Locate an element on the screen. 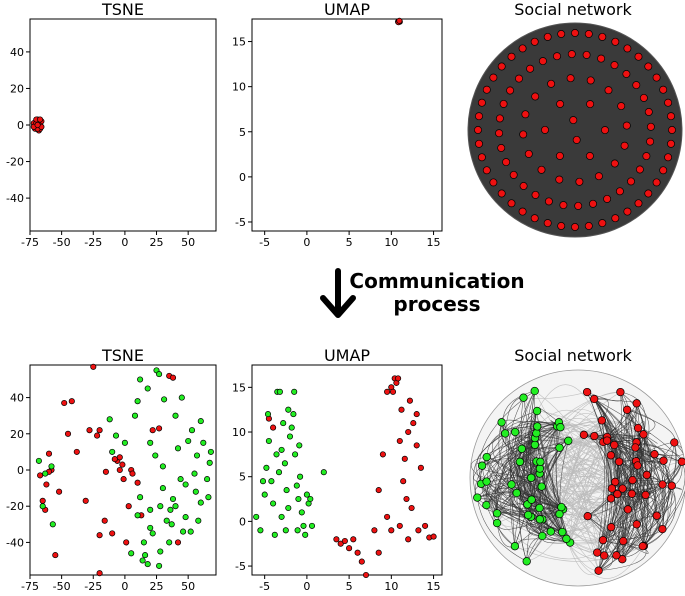 The width and height of the screenshot is (685, 596). tsne-after-title: TSNE is located at coordinates (122, 355).